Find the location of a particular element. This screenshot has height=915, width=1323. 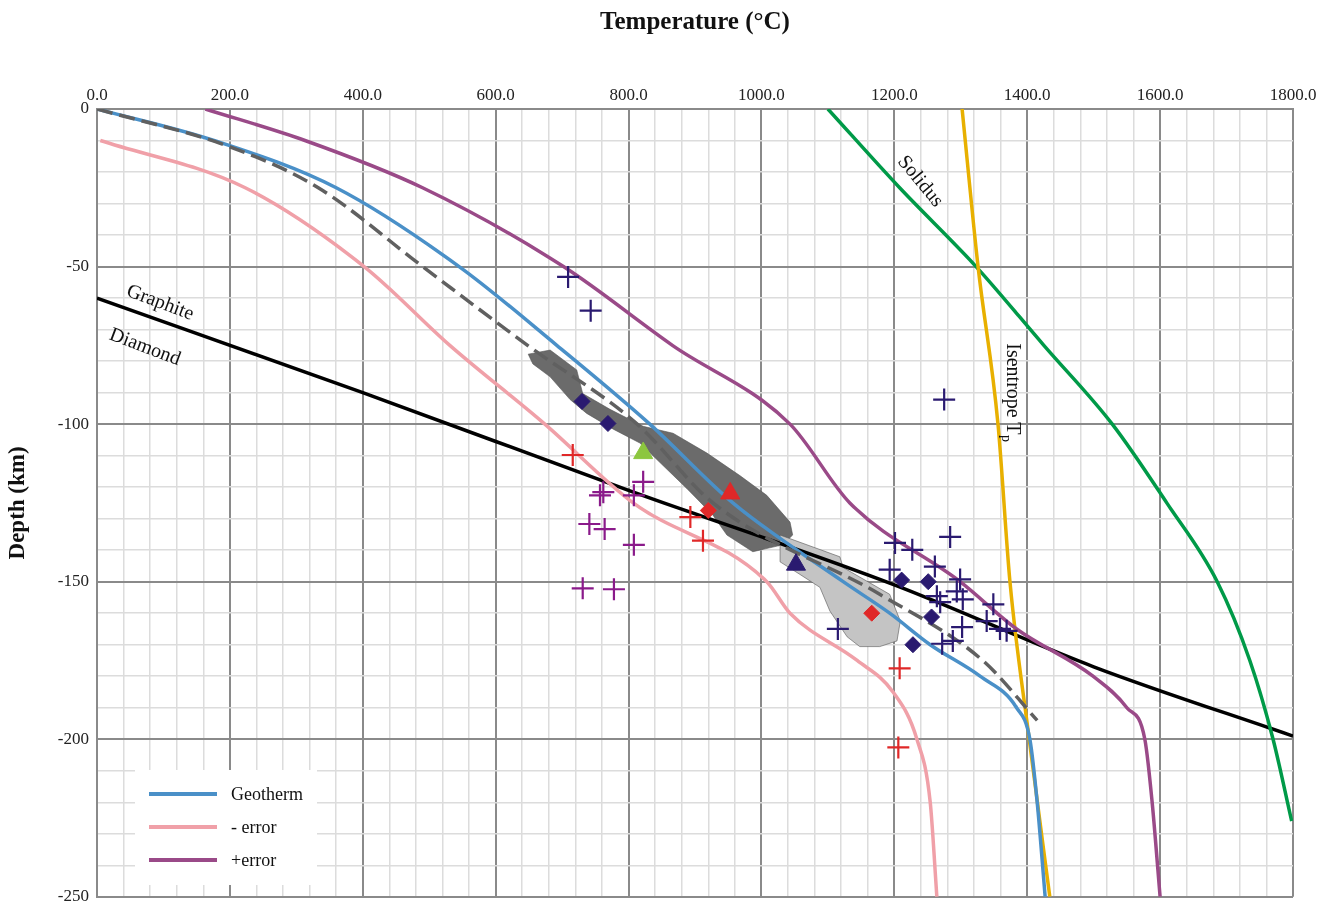

x-tick-label: 200.0 is located at coordinates (230, 95).